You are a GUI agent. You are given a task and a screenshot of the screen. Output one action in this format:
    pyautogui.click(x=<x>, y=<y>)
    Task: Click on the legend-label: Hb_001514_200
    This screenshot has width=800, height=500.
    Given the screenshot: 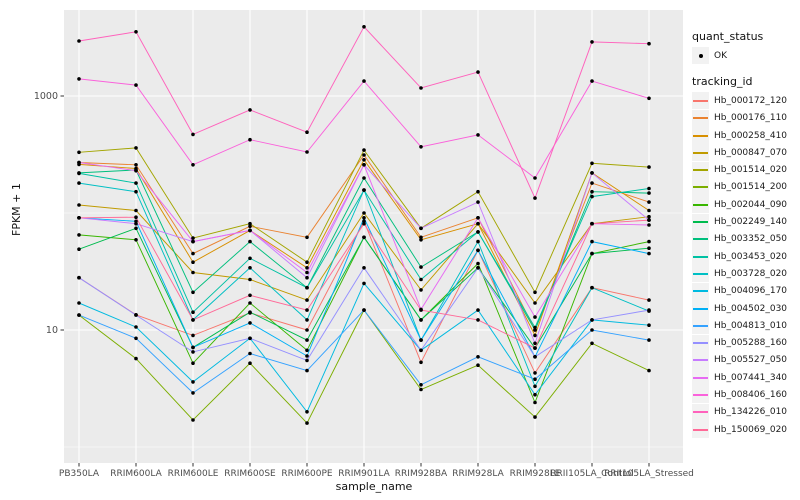 What is the action you would take?
    pyautogui.click(x=751, y=187)
    